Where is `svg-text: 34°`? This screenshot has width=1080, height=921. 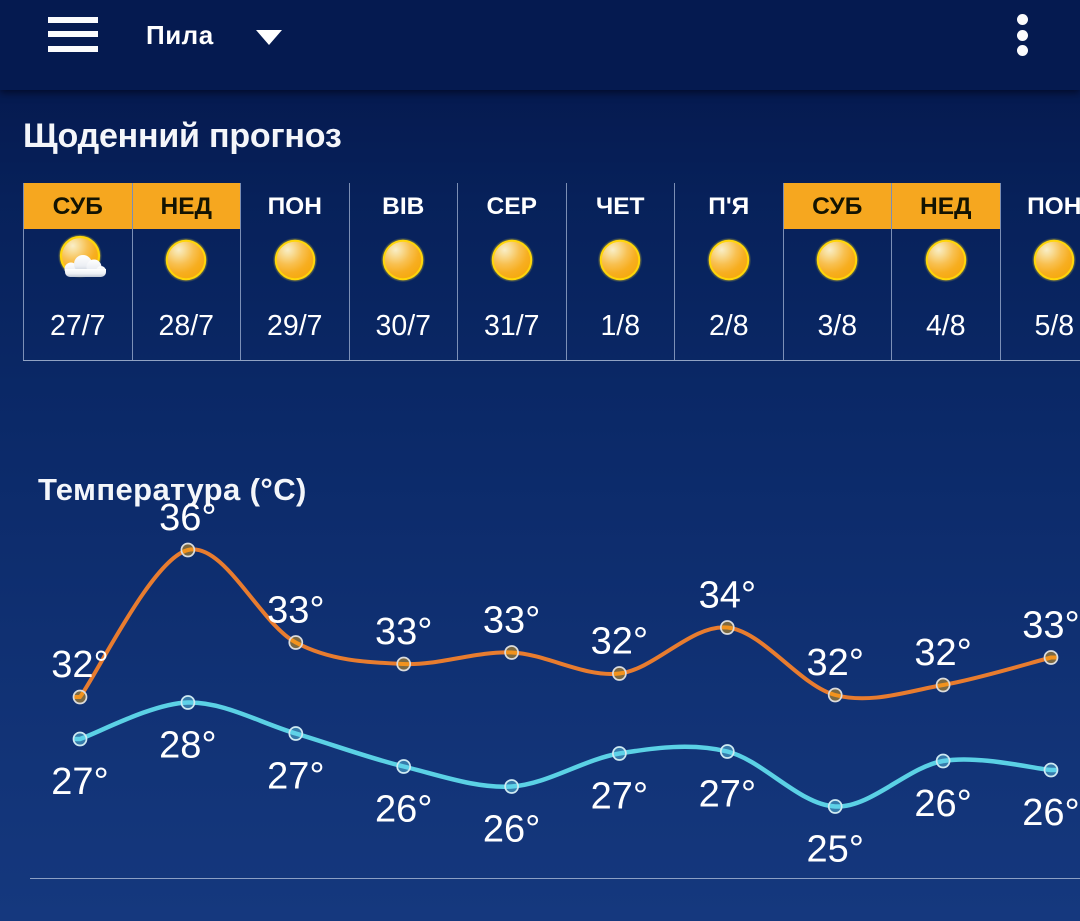 svg-text: 34° is located at coordinates (727, 596).